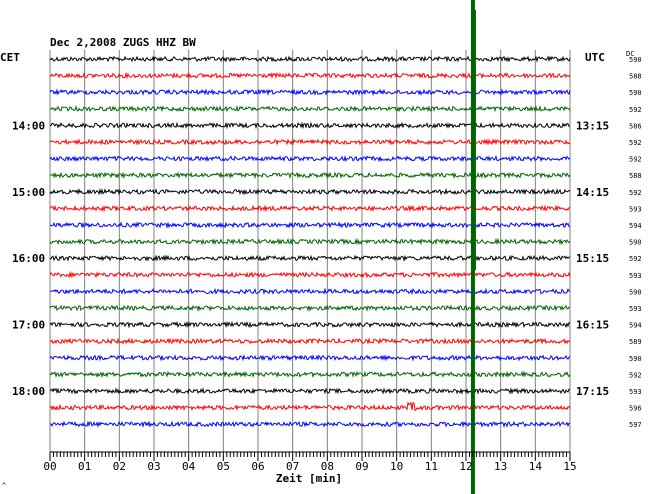 The image size is (650, 494). I want to click on left-hour-label-3: 17:00, so click(28, 325).